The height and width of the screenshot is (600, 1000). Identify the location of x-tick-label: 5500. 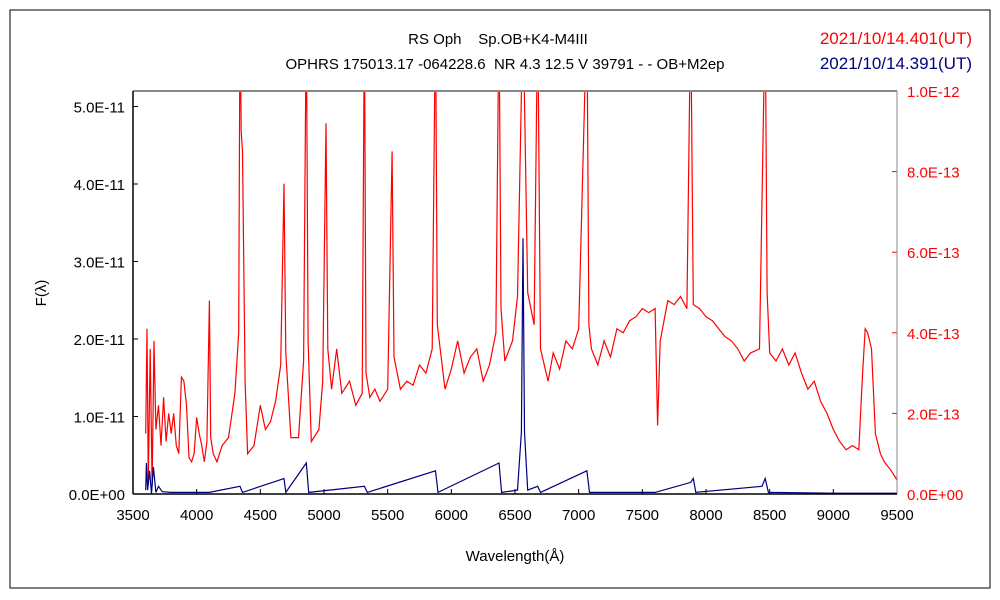
(387, 515).